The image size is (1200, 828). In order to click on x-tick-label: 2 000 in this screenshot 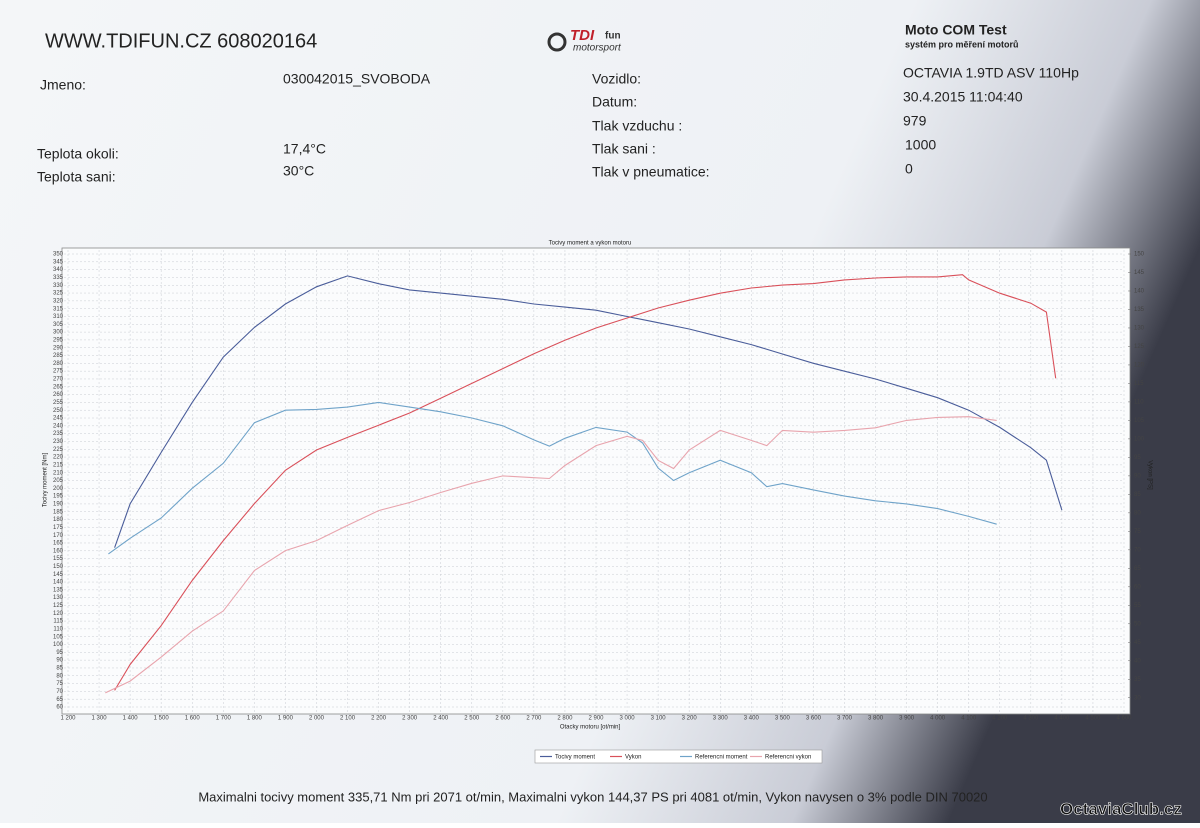, I will do `click(317, 719)`.